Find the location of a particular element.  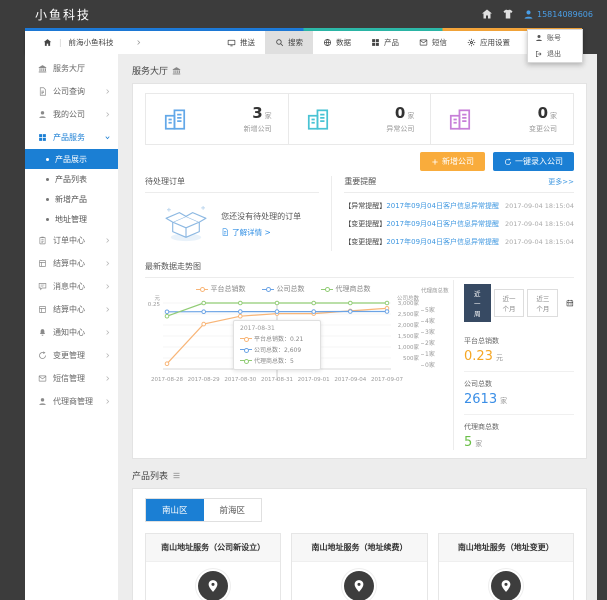

sidebar-subitem-address-manage: 地址管理 is located at coordinates (71, 219).